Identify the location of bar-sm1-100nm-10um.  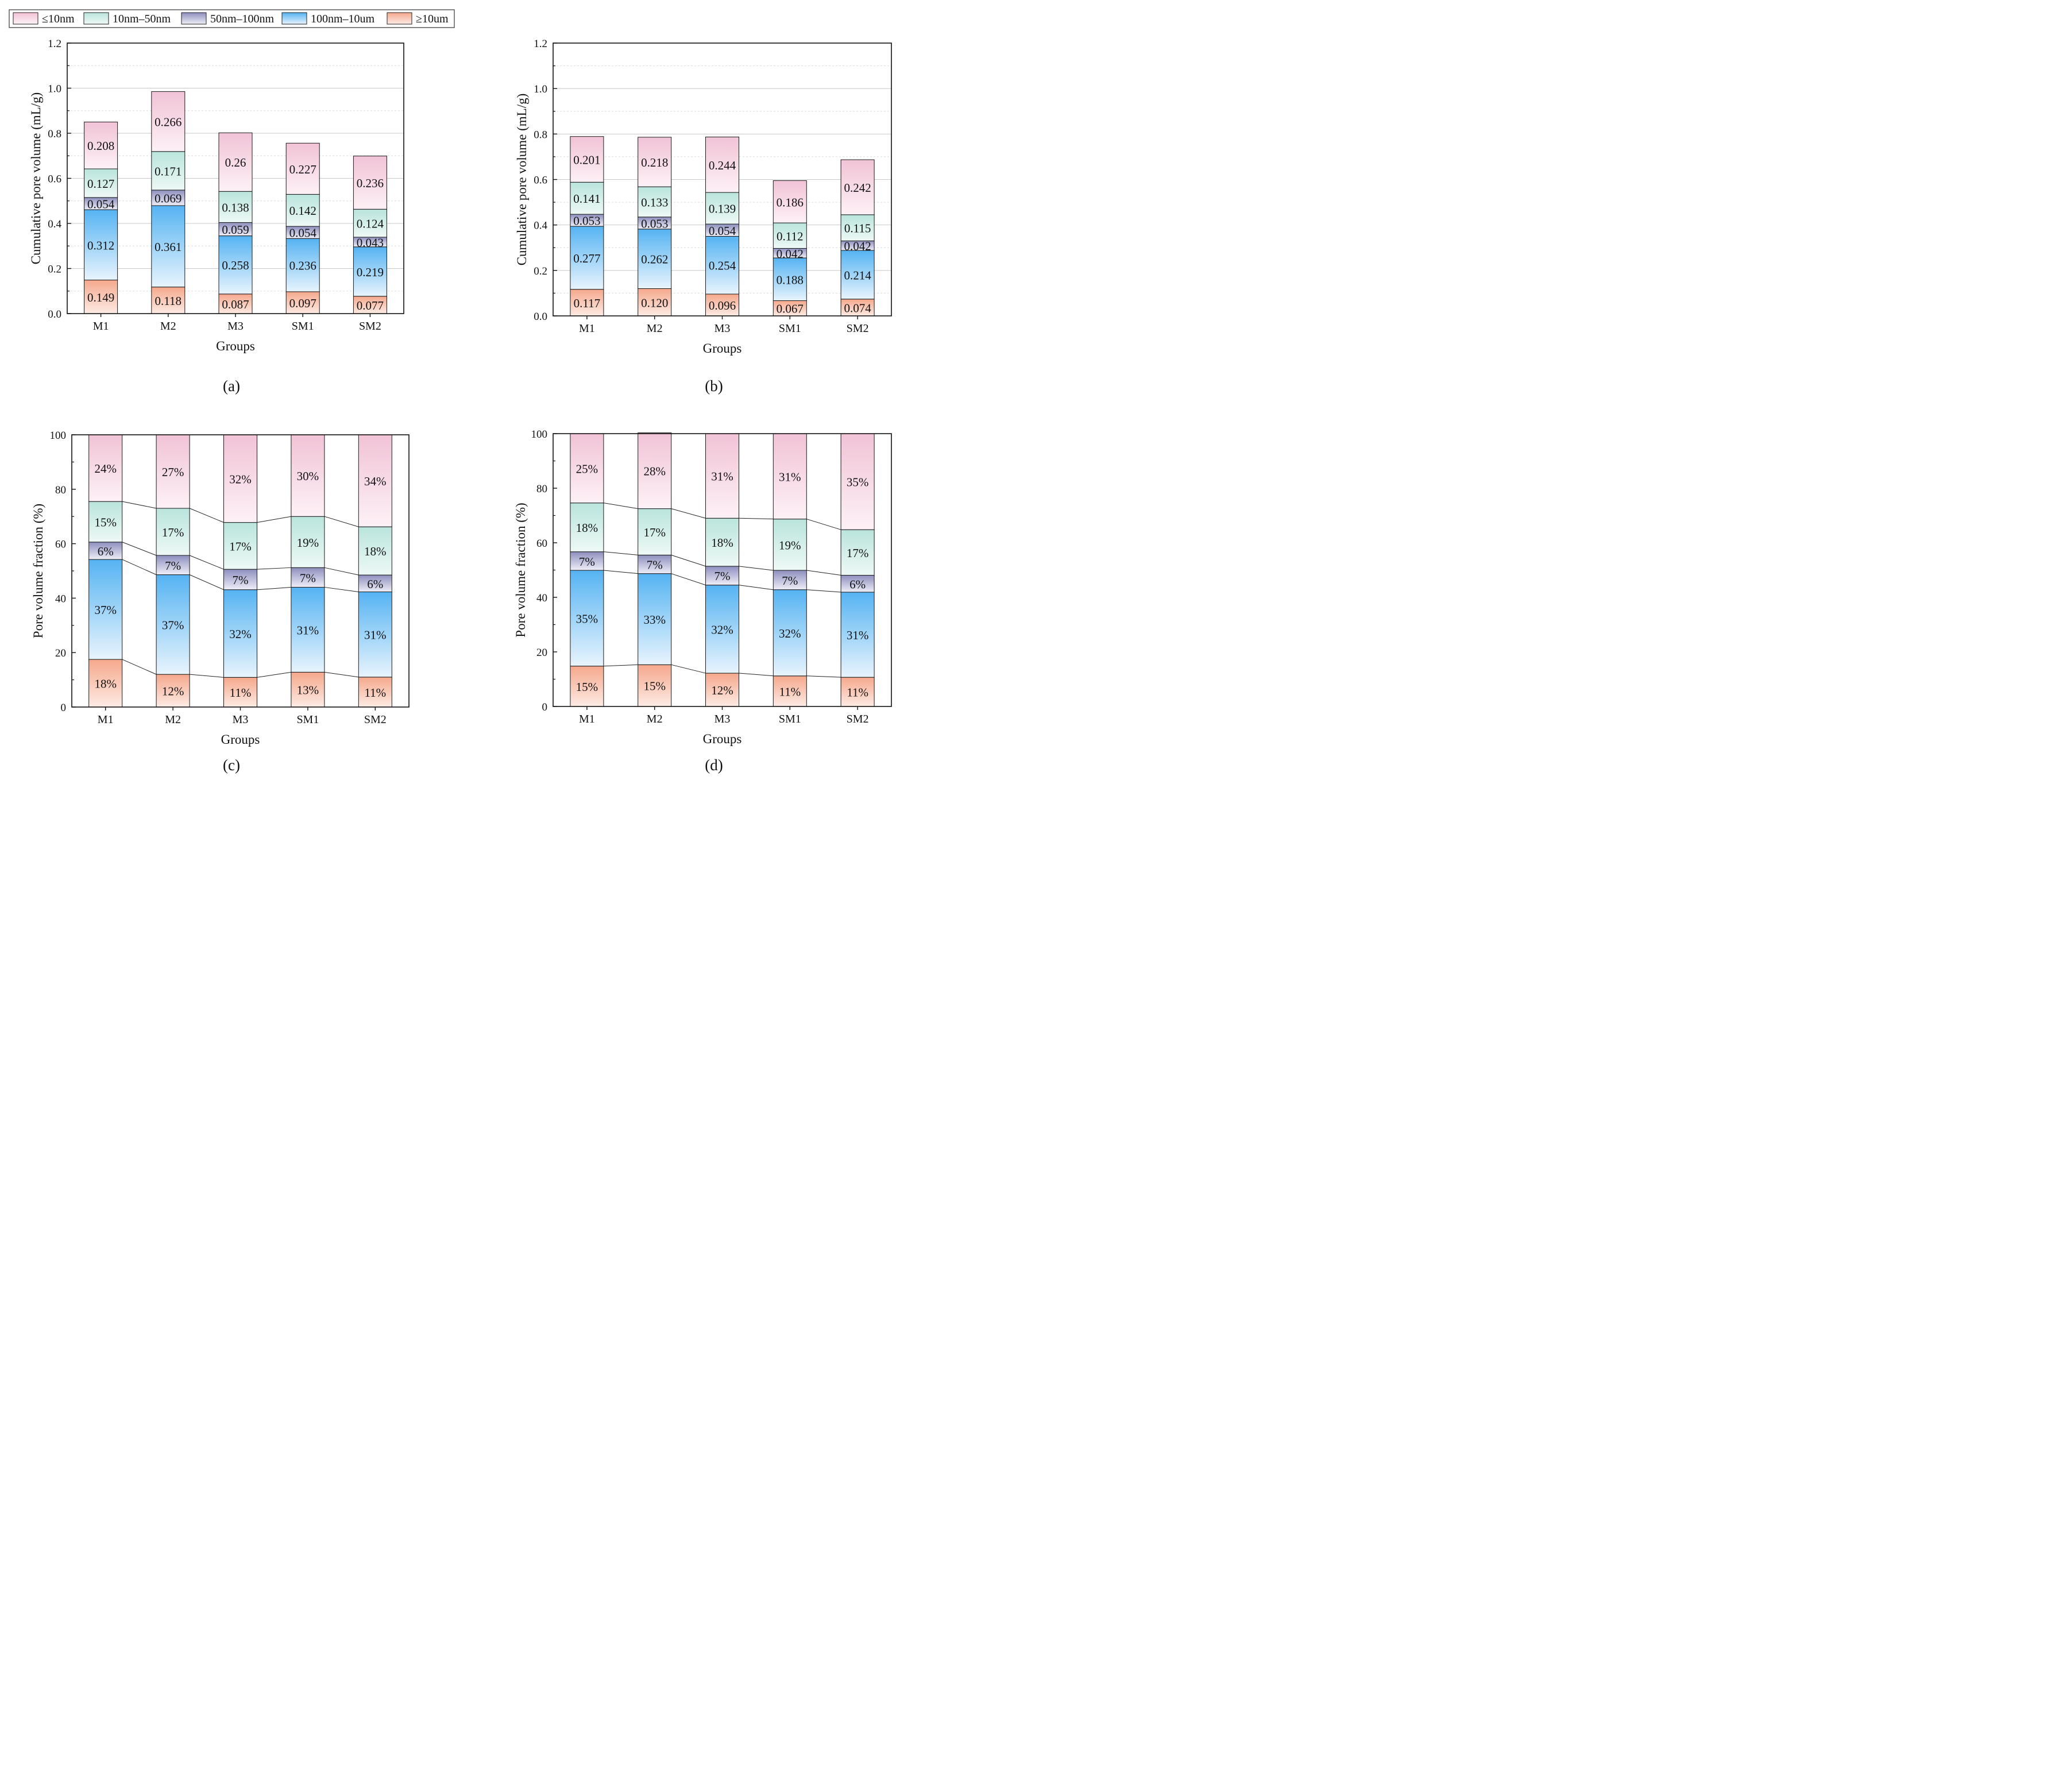
(308, 629).